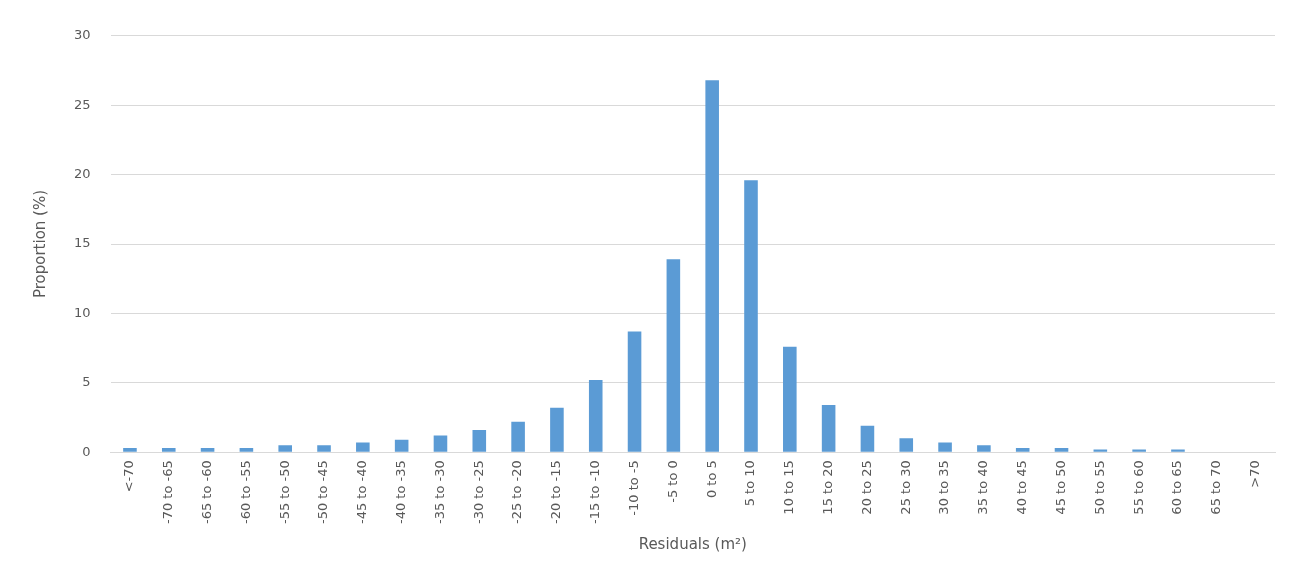 This screenshot has height=576, width=1303. What do you see at coordinates (323, 492) in the screenshot?
I see `x-tick-label: -50 to -45` at bounding box center [323, 492].